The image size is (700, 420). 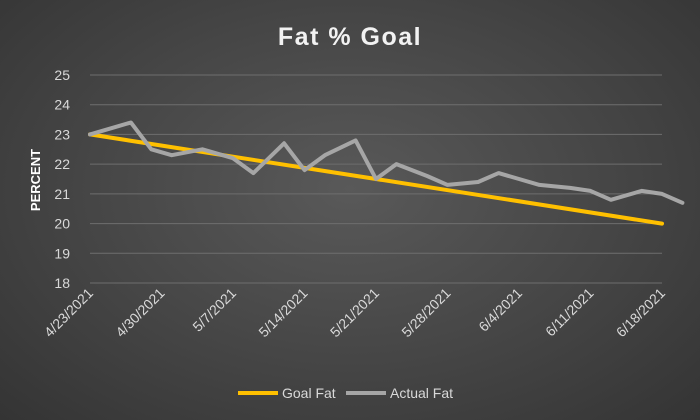 I want to click on x-tick-label: 6/11/2021, so click(x=569, y=312).